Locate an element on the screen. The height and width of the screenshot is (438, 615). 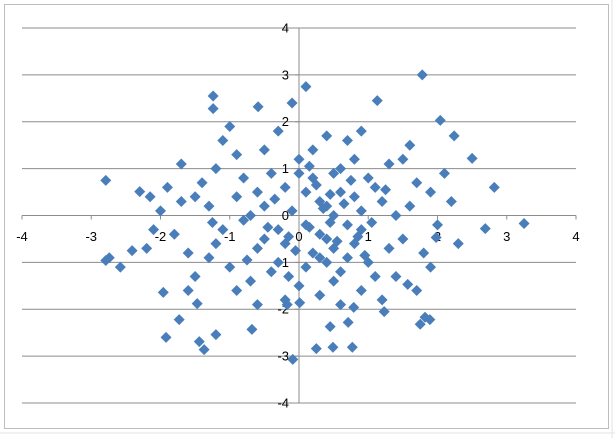
x-tick-label: -4 is located at coordinates (22, 236).